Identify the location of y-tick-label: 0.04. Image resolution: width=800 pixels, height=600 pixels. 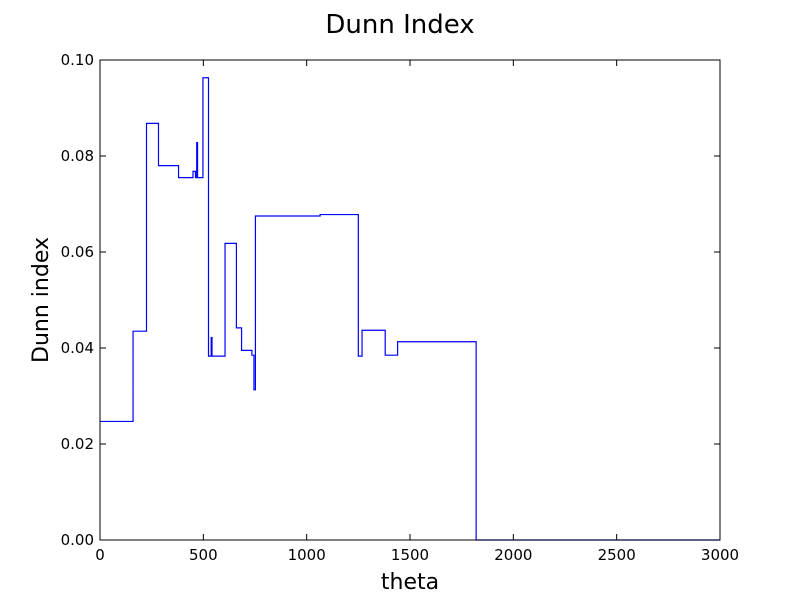
(77, 348).